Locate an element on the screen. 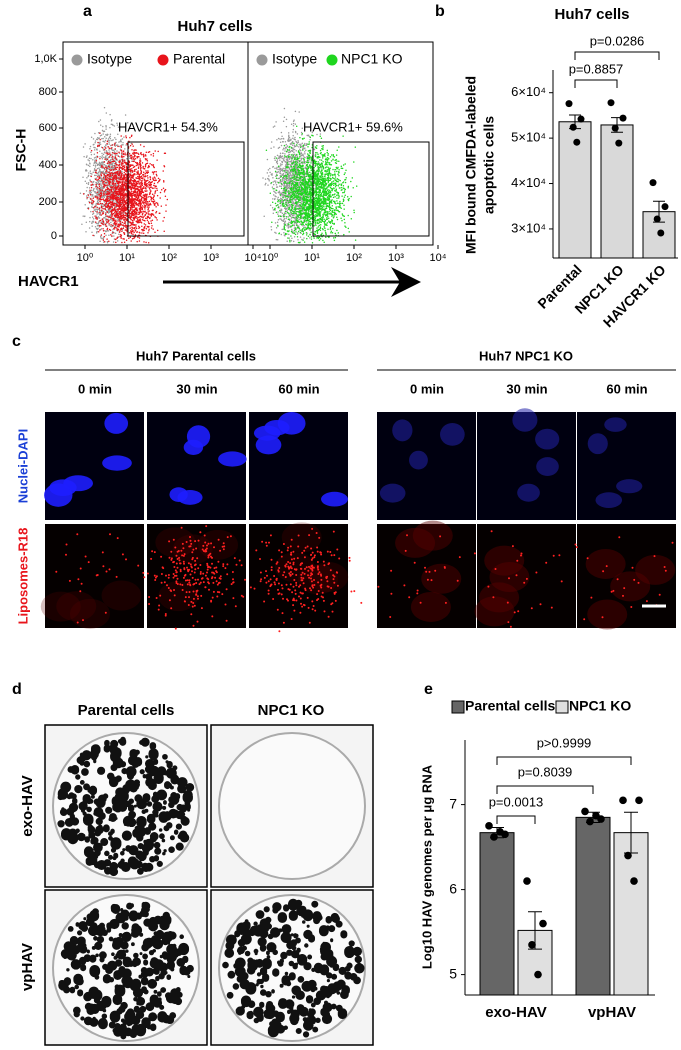  y-tick-label: 200 is located at coordinates (48, 202).